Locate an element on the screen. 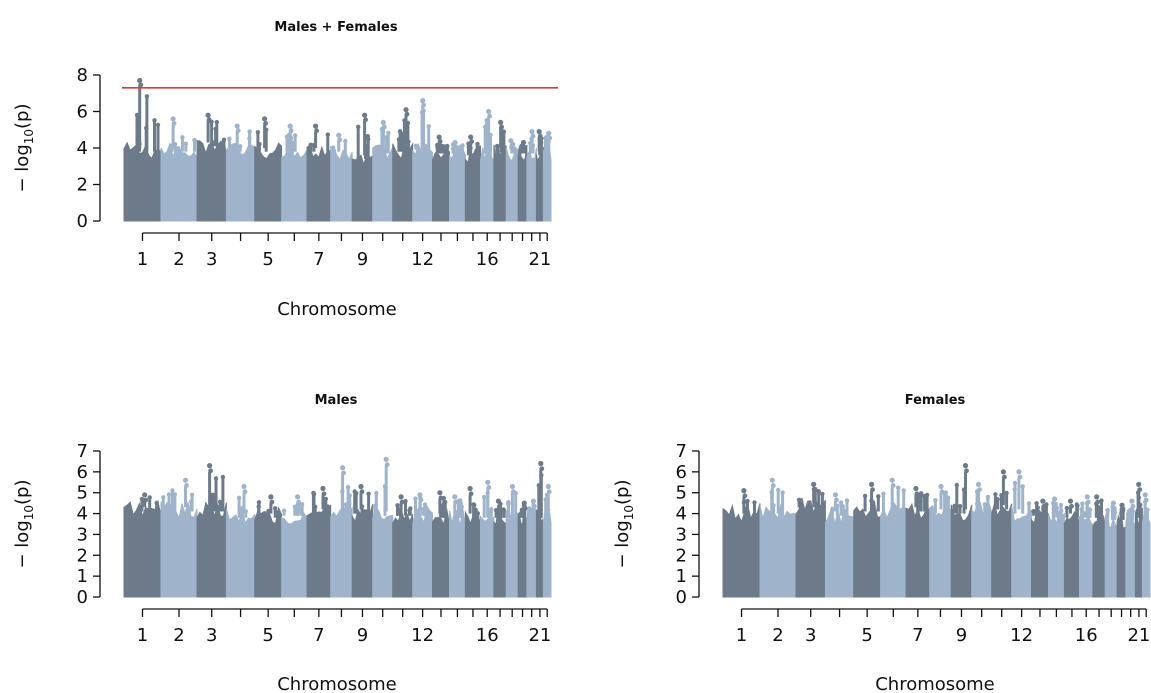  x-tick-label: 2 is located at coordinates (777, 635).